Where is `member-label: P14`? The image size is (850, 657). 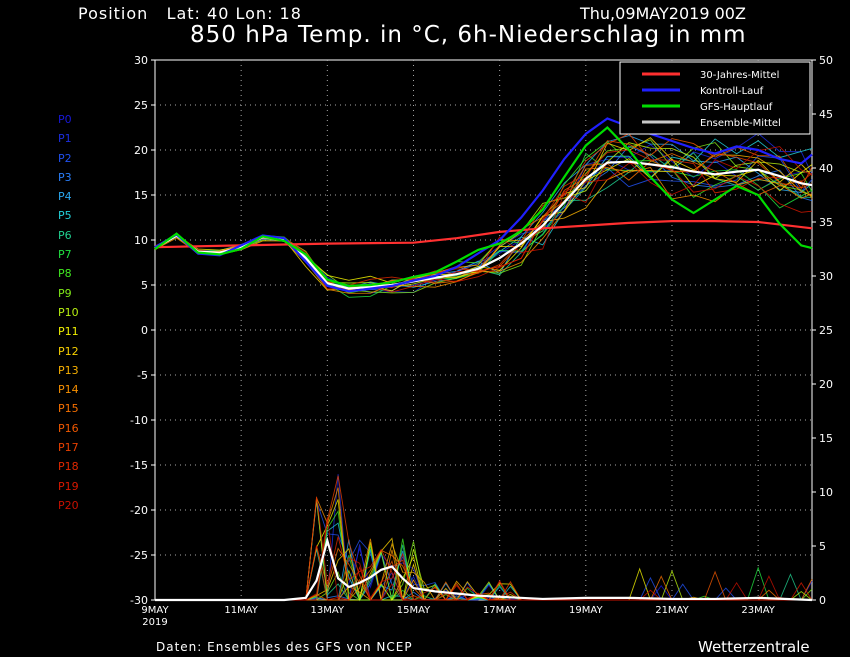
member-label: P14 is located at coordinates (68, 390).